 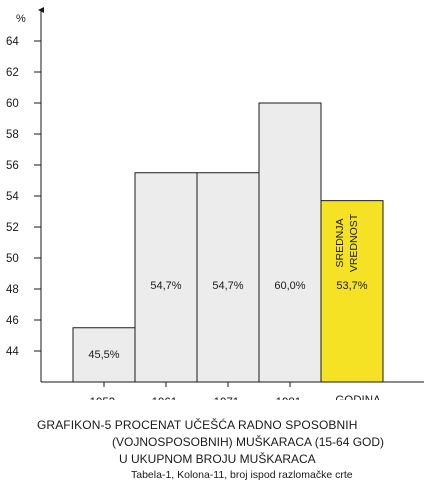 I want to click on bar-value-label: 60,0%, so click(x=289, y=286).